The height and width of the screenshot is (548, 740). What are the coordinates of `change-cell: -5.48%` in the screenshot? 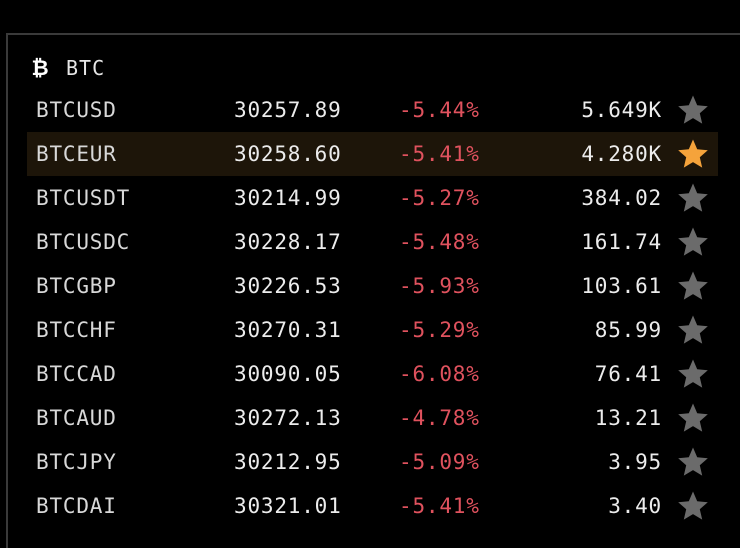 It's located at (439, 242).